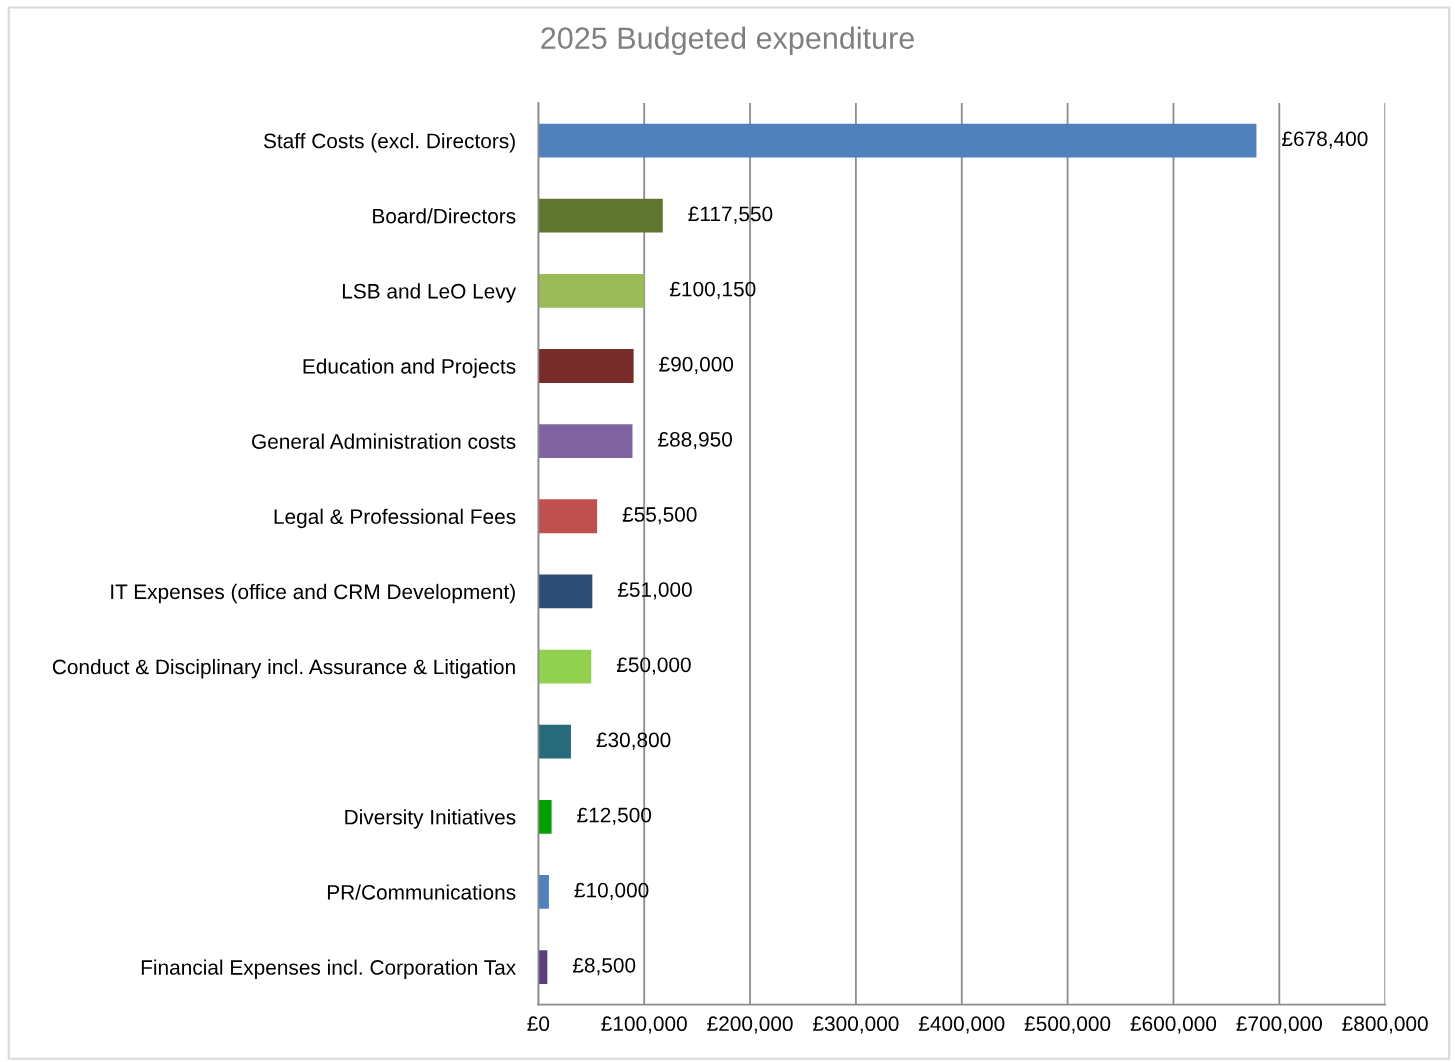  I want to click on y-tick-label: LSB and LeO Levy, so click(429, 293).